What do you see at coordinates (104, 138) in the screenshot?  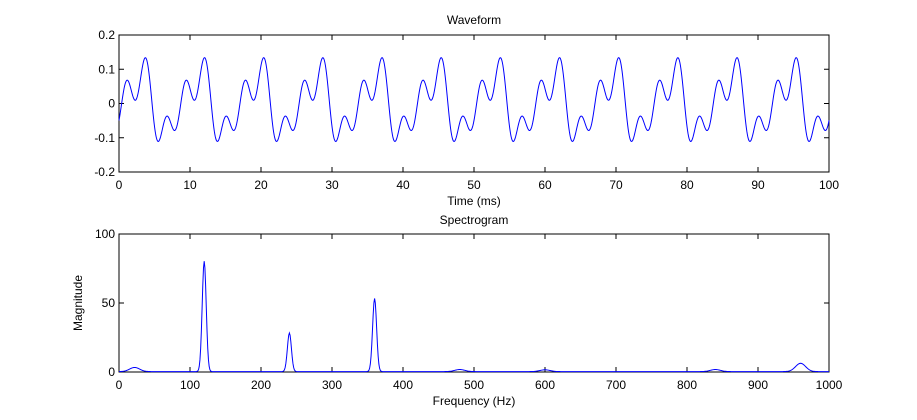 I see `y-tick-label: -0.1` at bounding box center [104, 138].